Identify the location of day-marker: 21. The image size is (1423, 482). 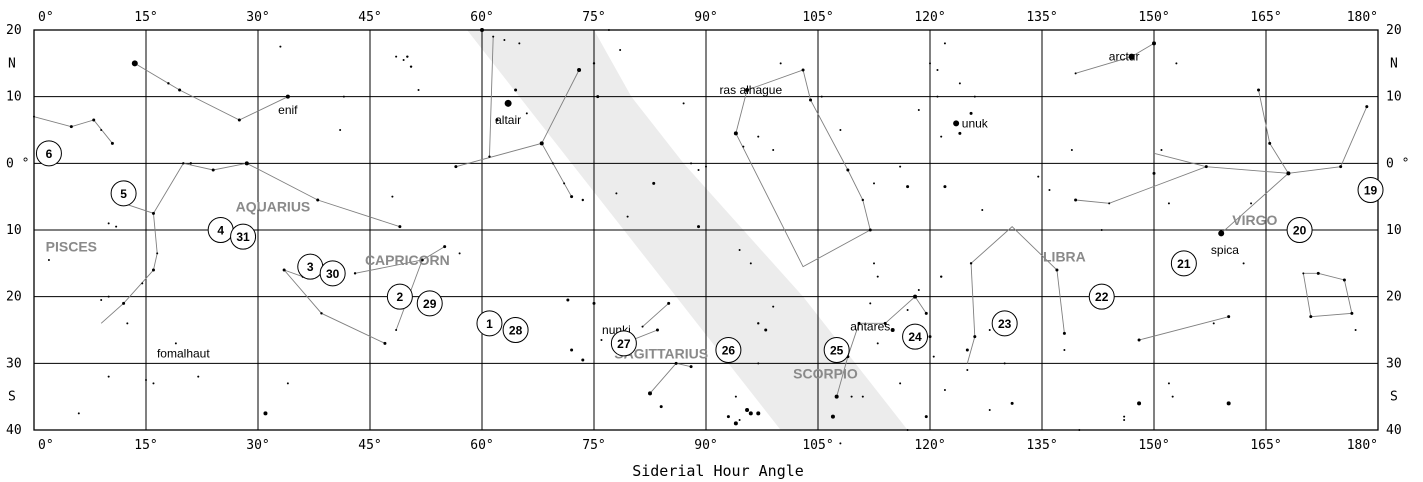
(1183, 263).